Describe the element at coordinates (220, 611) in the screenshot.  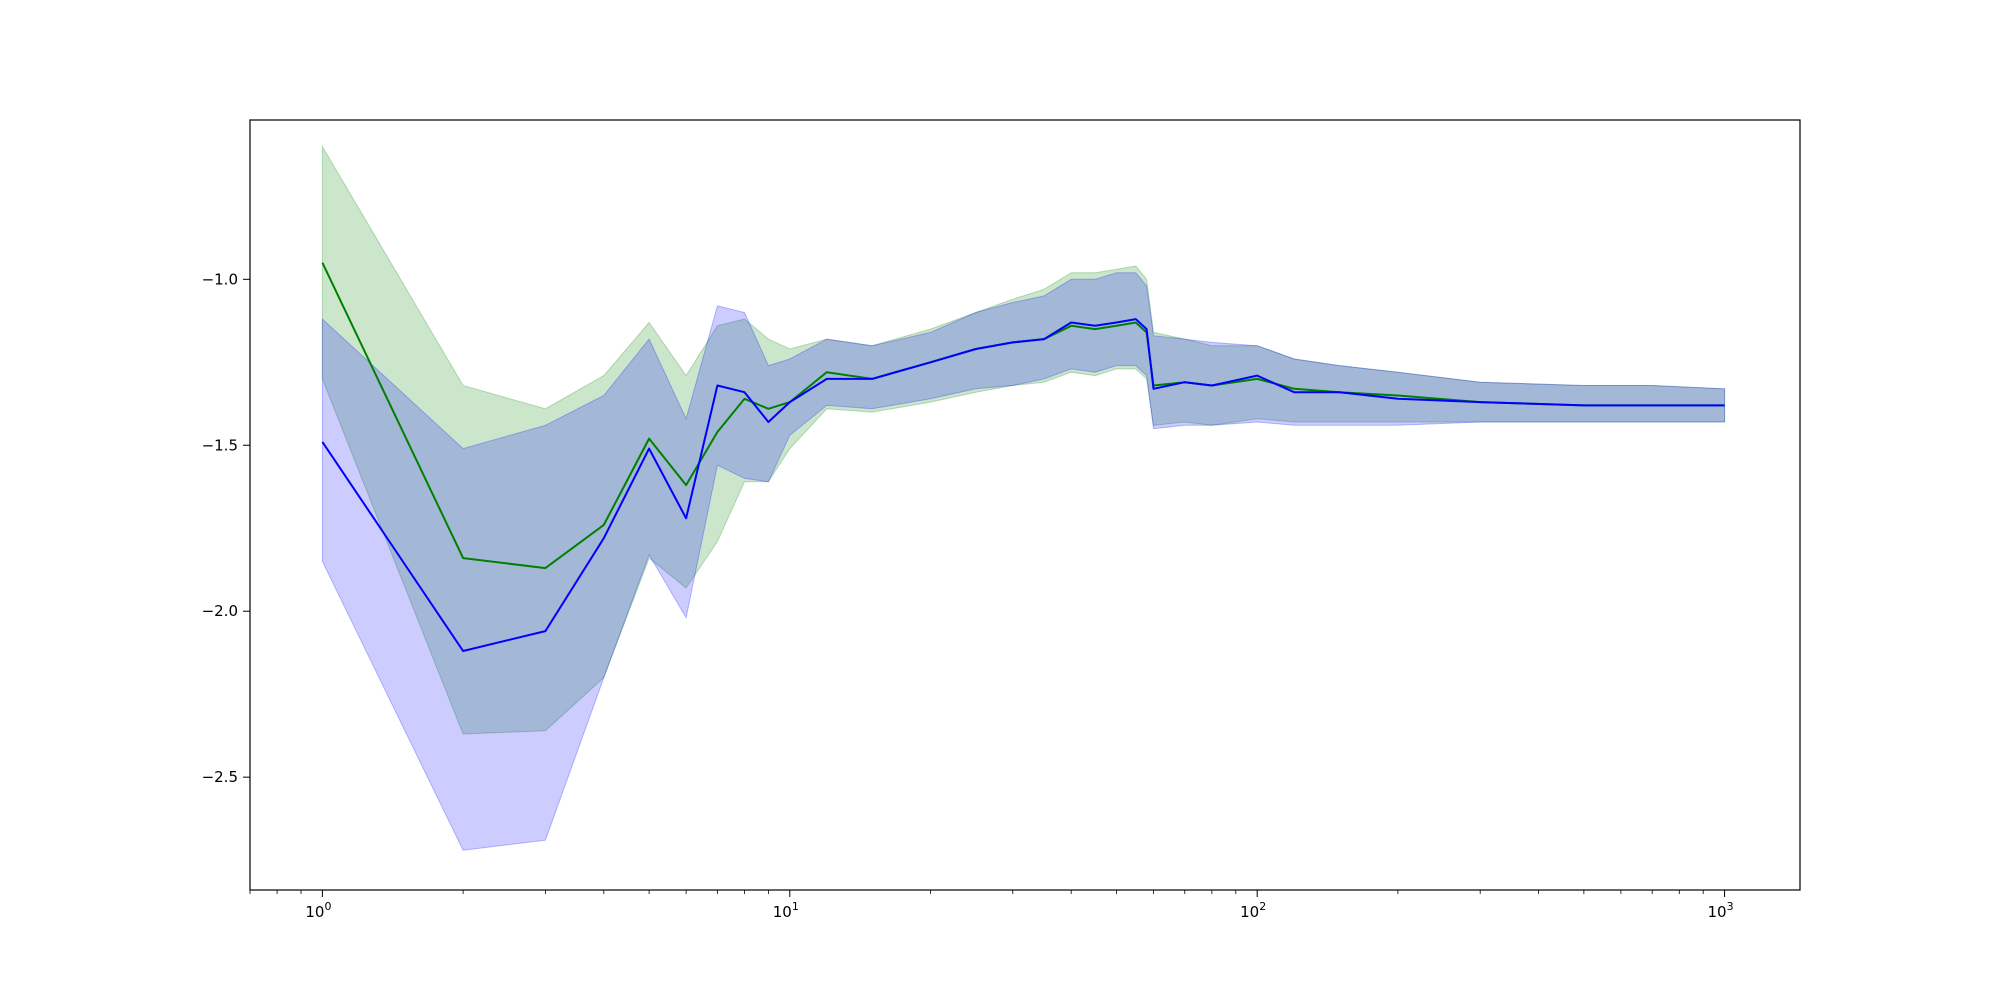
I see `y-tick-label: −2.0` at that location.